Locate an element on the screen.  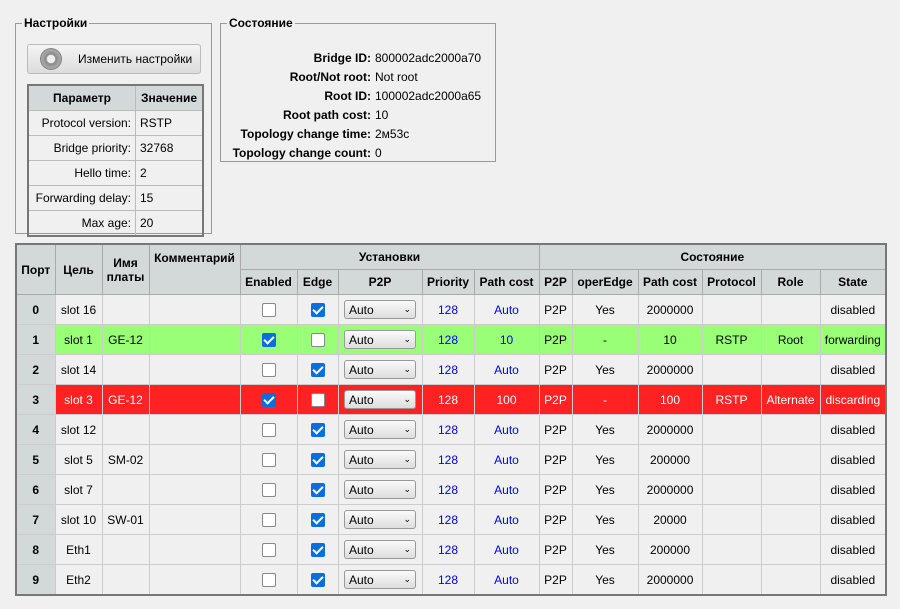
status-item: Root ID: 100002adc2000a65 is located at coordinates (358, 95).